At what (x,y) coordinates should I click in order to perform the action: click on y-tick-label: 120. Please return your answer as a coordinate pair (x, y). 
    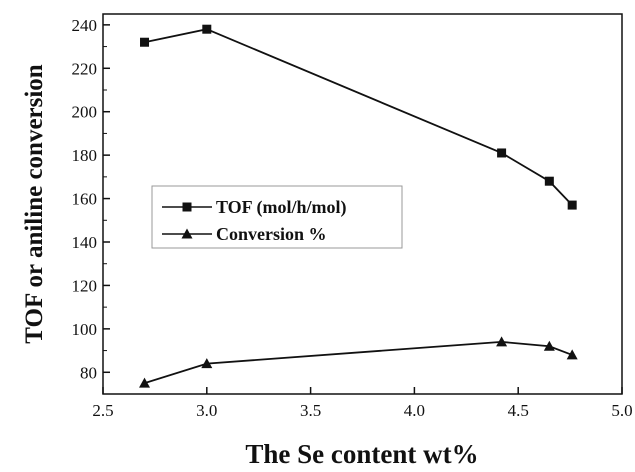
    Looking at the image, I should click on (85, 285).